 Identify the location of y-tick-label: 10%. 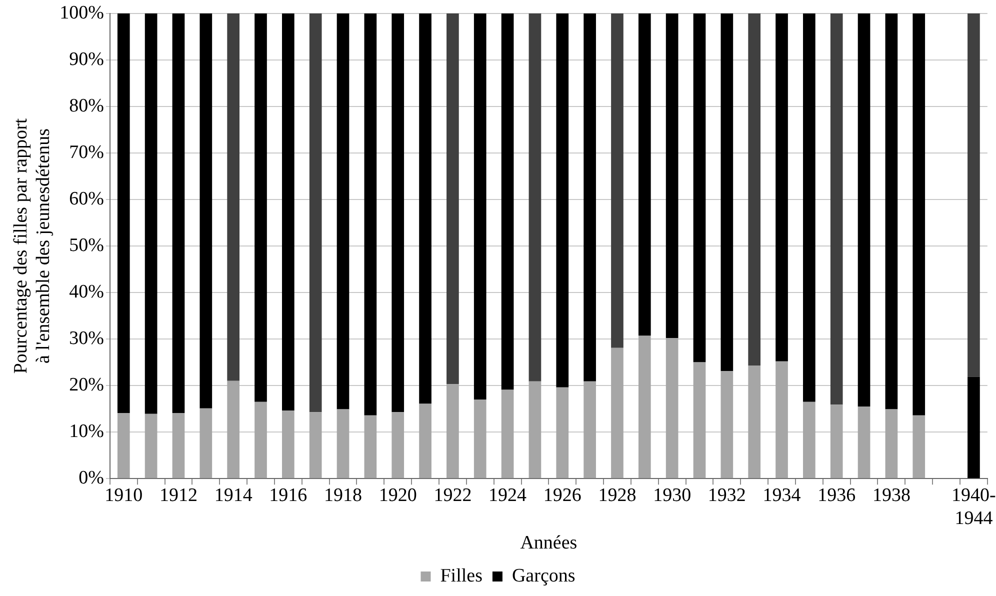
(86, 431).